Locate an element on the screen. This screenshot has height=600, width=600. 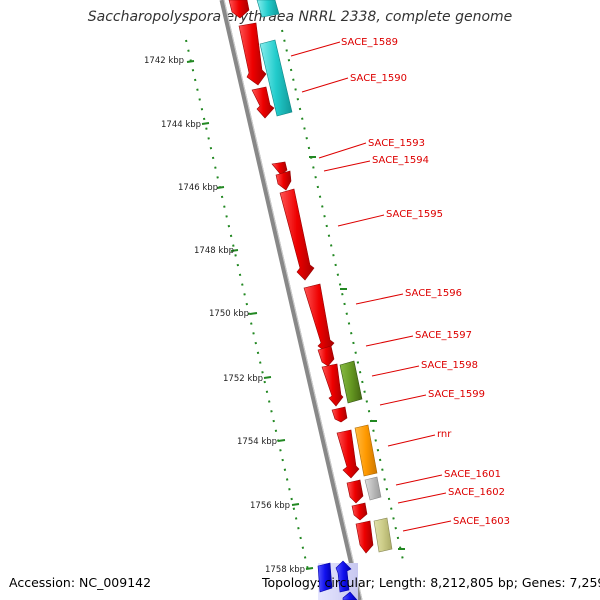
cyan-gene is located at coordinates (276, 78).